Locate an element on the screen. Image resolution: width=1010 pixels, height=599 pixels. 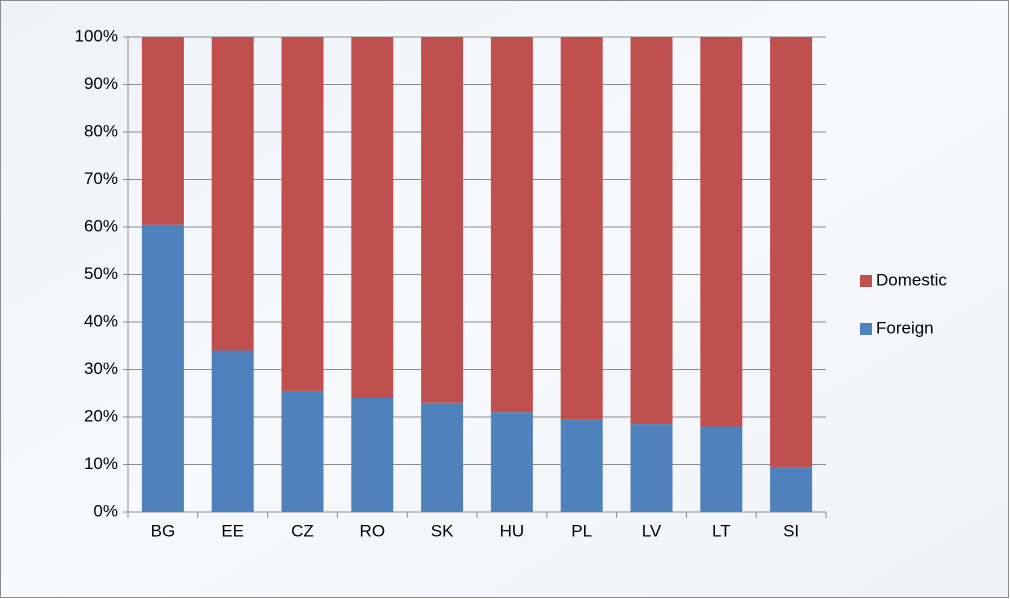
x-tick-label: EE is located at coordinates (232, 530).